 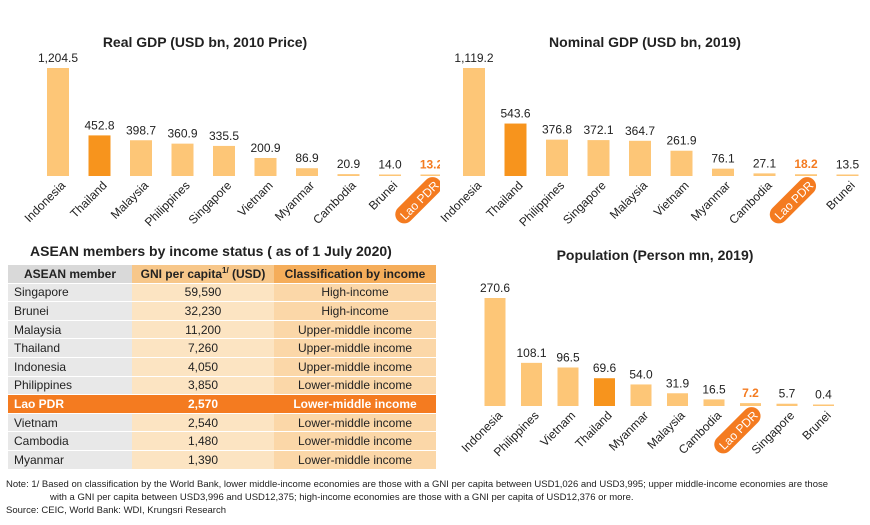 I want to click on data-label: 261.9, so click(x=681, y=141).